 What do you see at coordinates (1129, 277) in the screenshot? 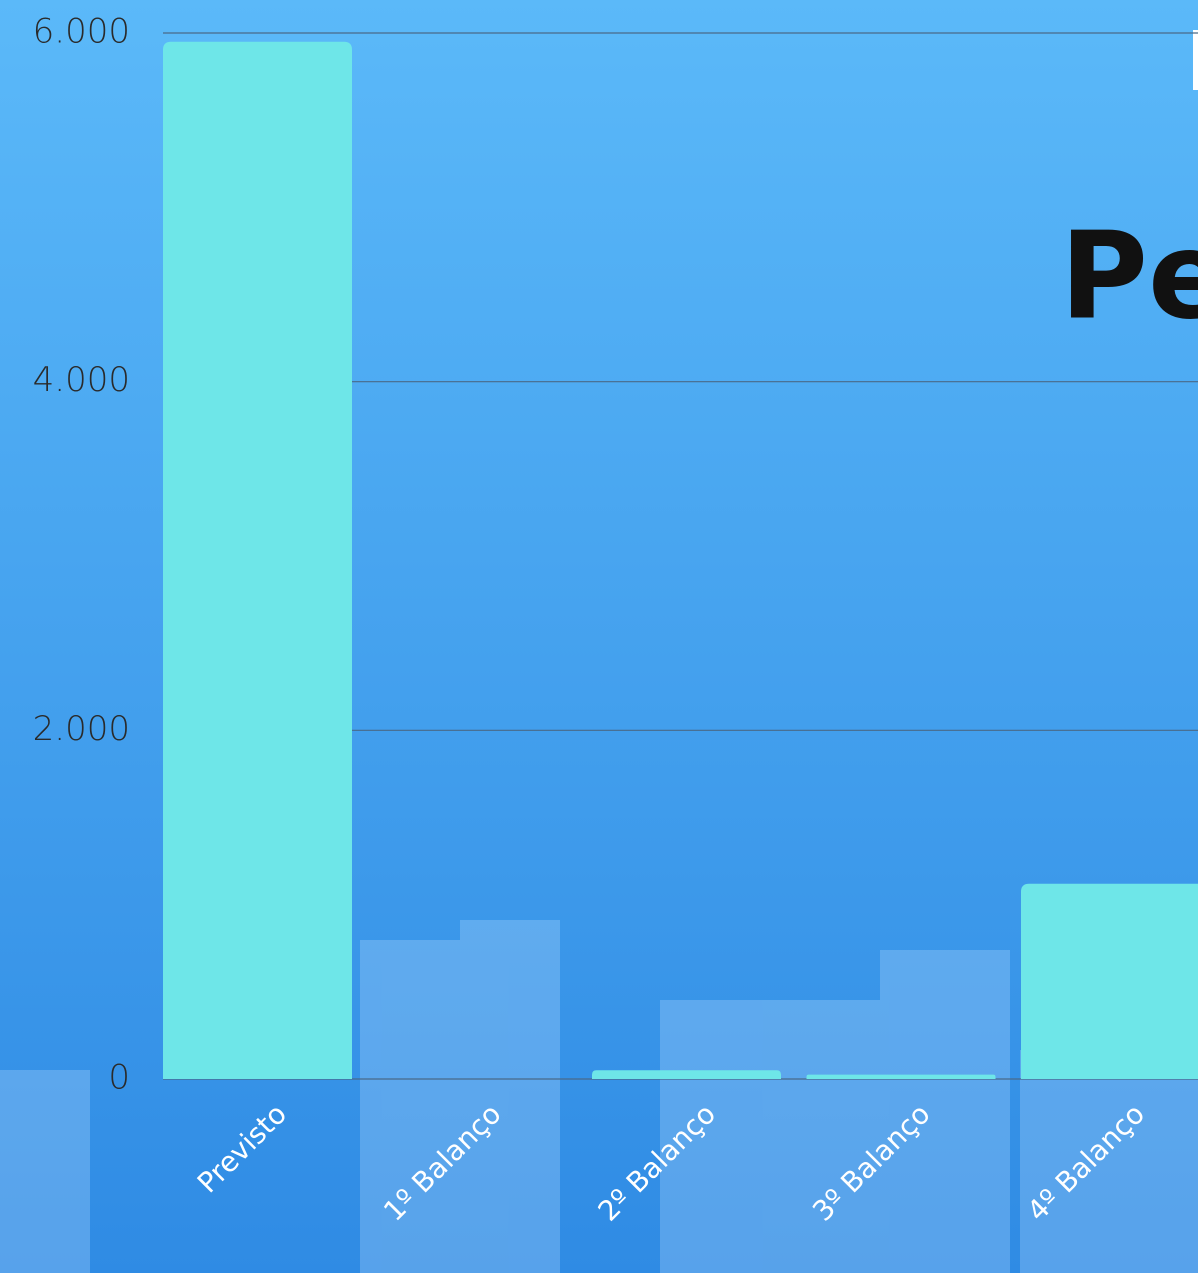
I see `chart-title: Pe` at bounding box center [1129, 277].